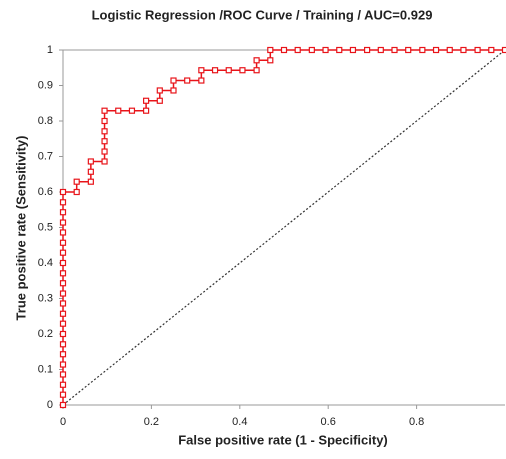 This screenshot has width=506, height=459. Describe the element at coordinates (151, 422) in the screenshot. I see `x-tick-label: 0.2` at that location.